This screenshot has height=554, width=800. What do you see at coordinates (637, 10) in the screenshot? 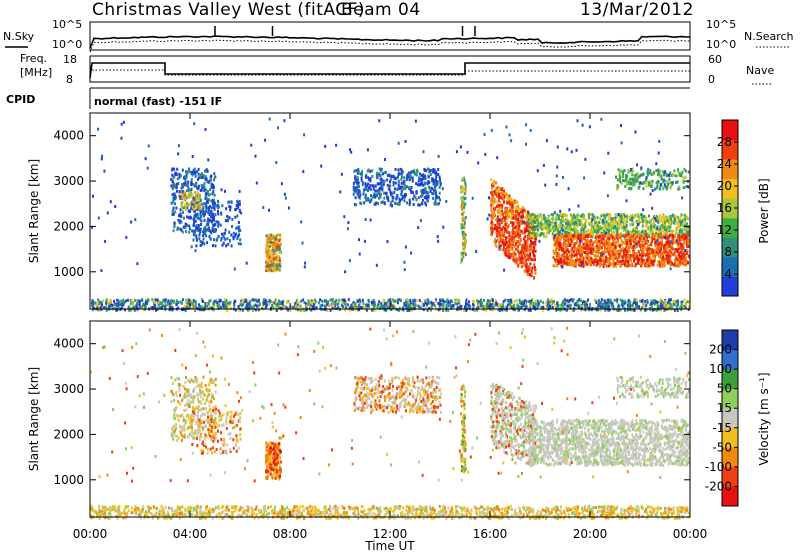
I see `date-label: 13/Mar/2012` at bounding box center [637, 10].